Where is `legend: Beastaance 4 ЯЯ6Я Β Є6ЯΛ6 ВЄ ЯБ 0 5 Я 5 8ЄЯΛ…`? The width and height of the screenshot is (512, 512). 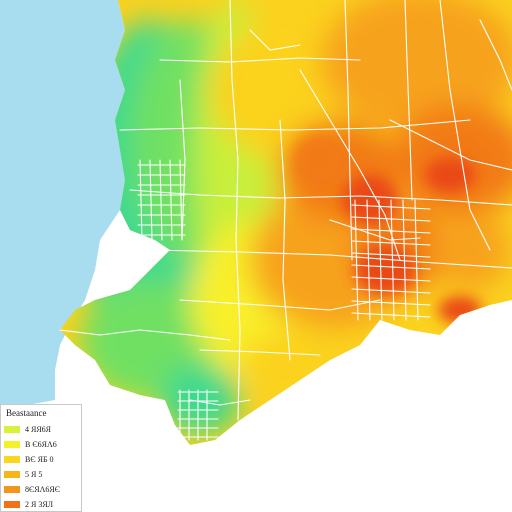 legend: Beastaance 4 ЯЯ6Я Β Є6ЯΛ6 ВЄ ЯБ 0 5 Я 5 8ЄЯΛ… is located at coordinates (41, 458).